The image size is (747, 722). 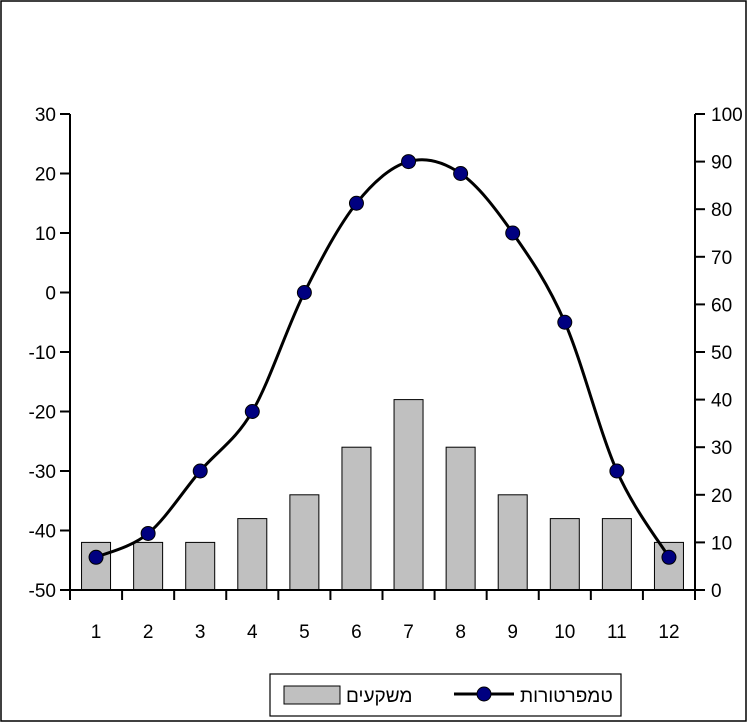 I want to click on legend-bar-label: משקעים, so click(x=379, y=696).